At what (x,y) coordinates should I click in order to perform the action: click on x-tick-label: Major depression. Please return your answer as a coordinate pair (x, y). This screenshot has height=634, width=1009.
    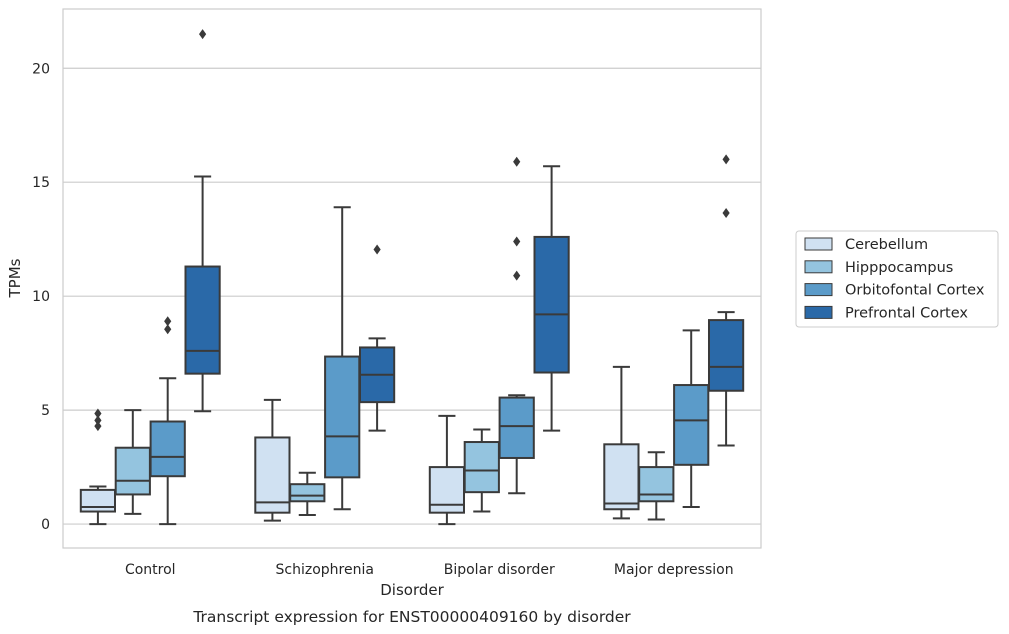
    Looking at the image, I should click on (674, 570).